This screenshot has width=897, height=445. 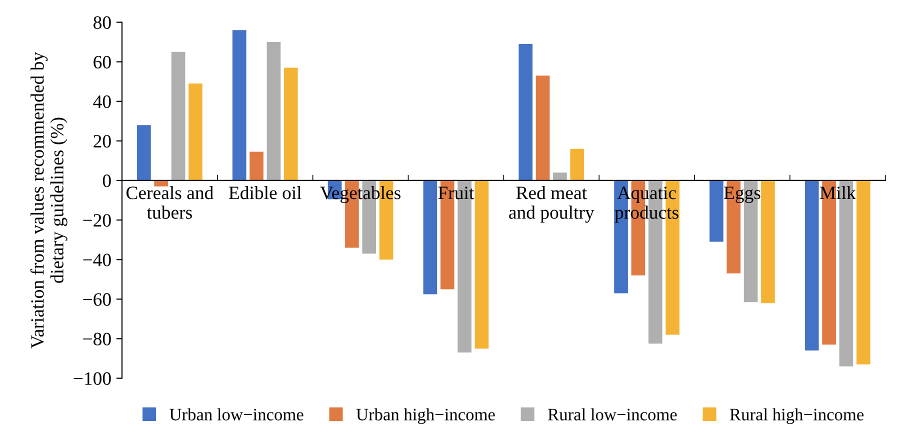 What do you see at coordinates (106, 181) in the screenshot?
I see `y-tick-label: 0` at bounding box center [106, 181].